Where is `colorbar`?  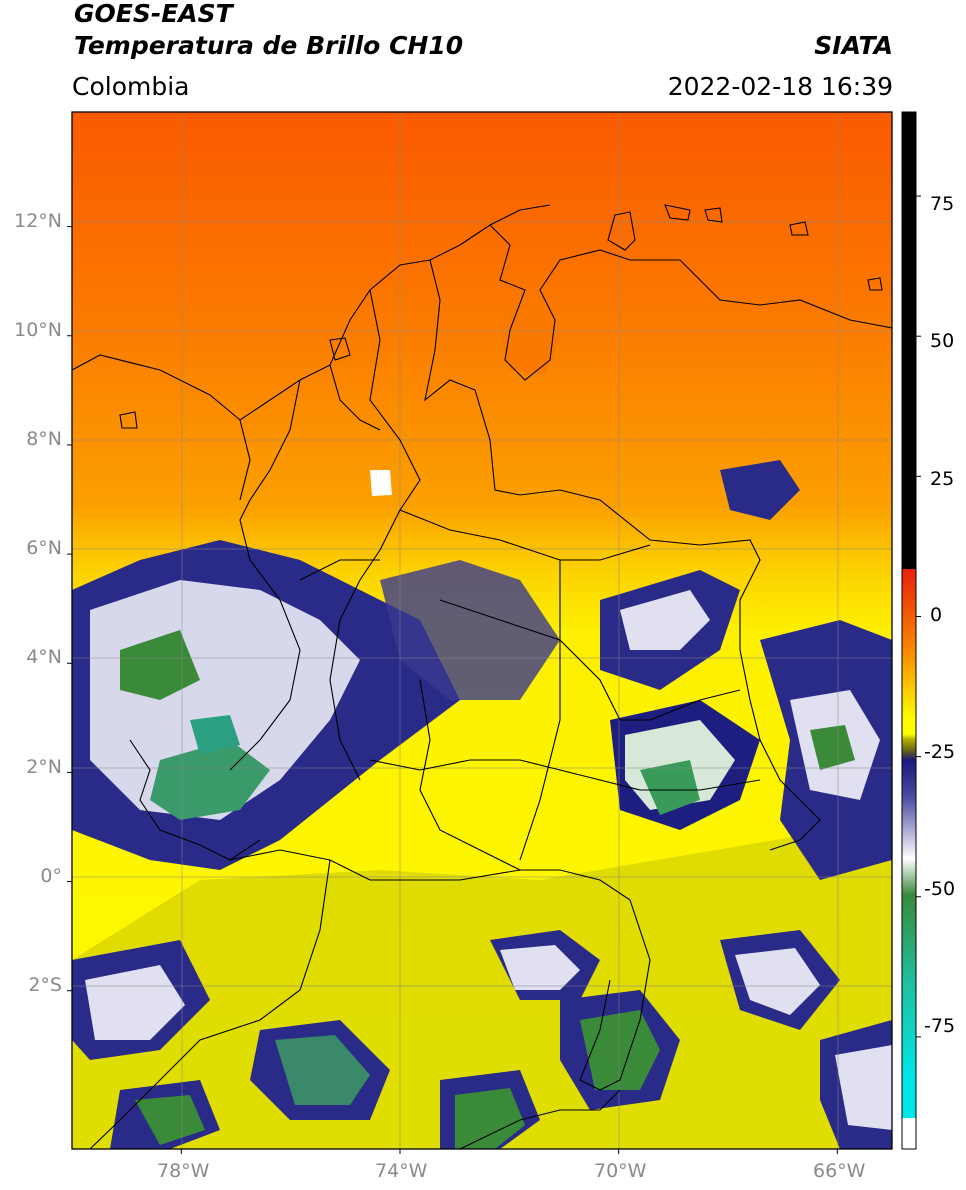 colorbar is located at coordinates (909, 630).